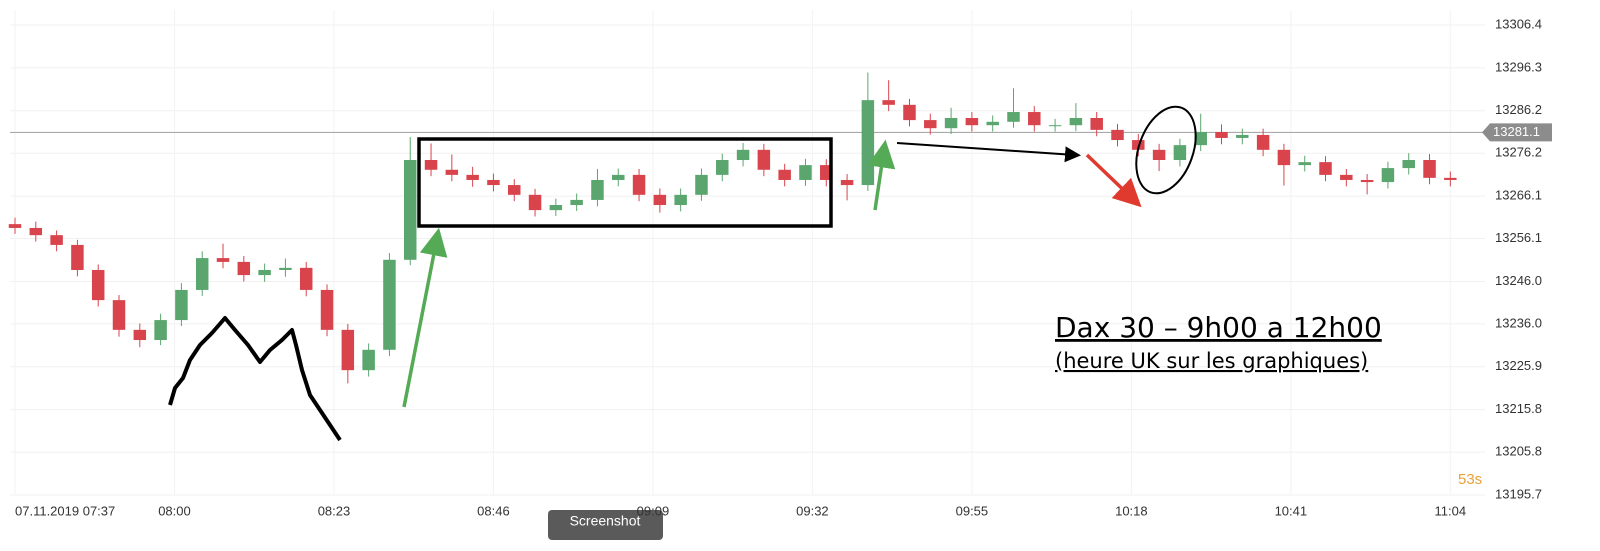 This screenshot has height=551, width=1600. I want to click on y-tick-label: 13205.8, so click(1518, 451).